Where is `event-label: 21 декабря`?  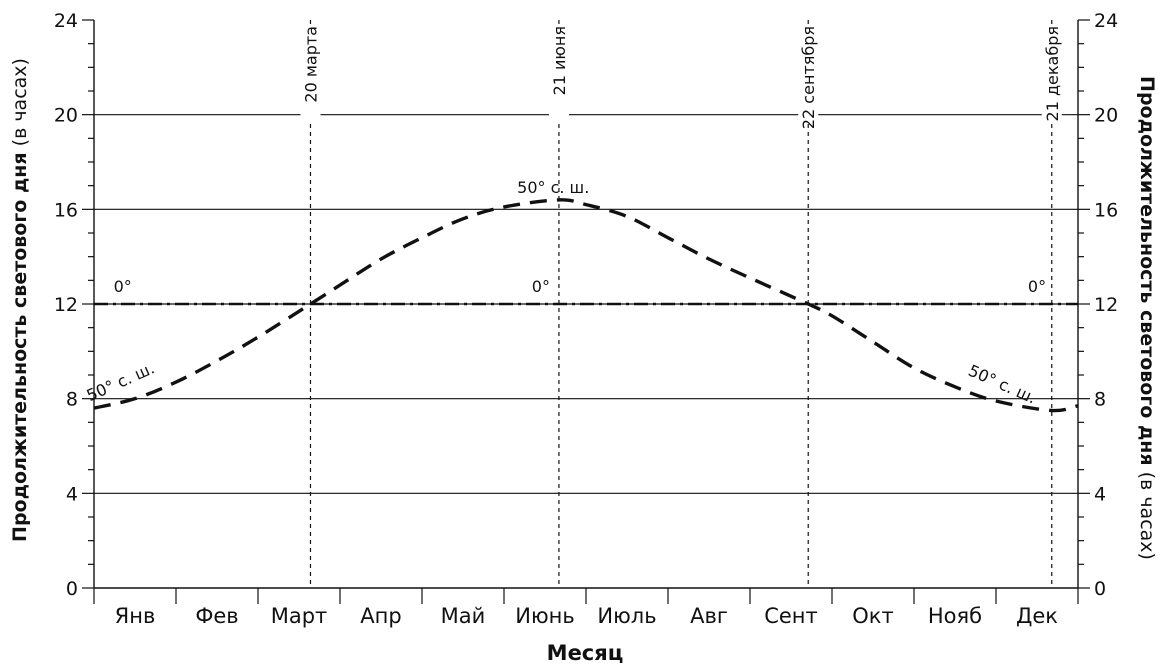
event-label: 21 декабря is located at coordinates (1052, 73).